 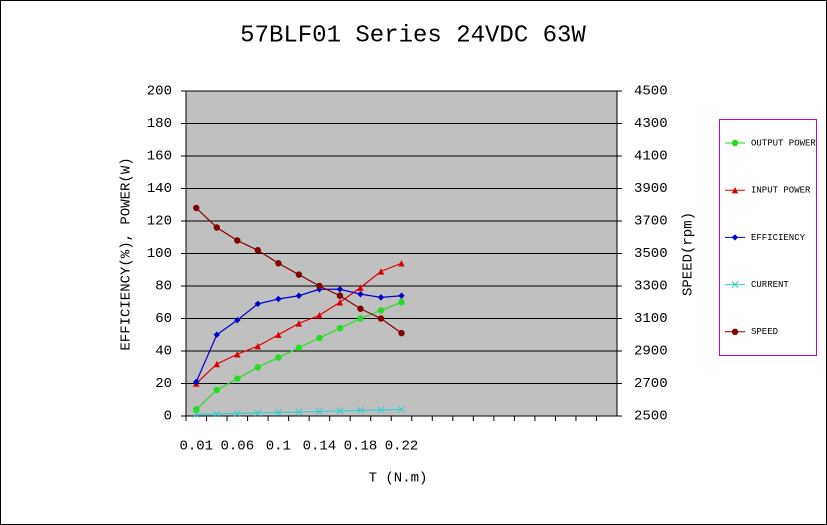 What do you see at coordinates (159, 124) in the screenshot?
I see `y-tick-label: 180` at bounding box center [159, 124].